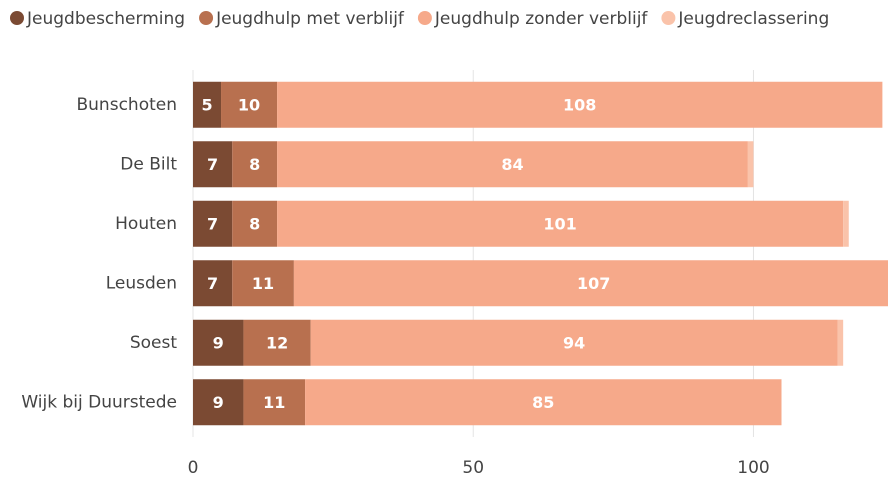 Image resolution: width=888 pixels, height=479 pixels. Describe the element at coordinates (310, 19) in the screenshot. I see `legend-label: Jeugdhulp met verblijf` at that location.